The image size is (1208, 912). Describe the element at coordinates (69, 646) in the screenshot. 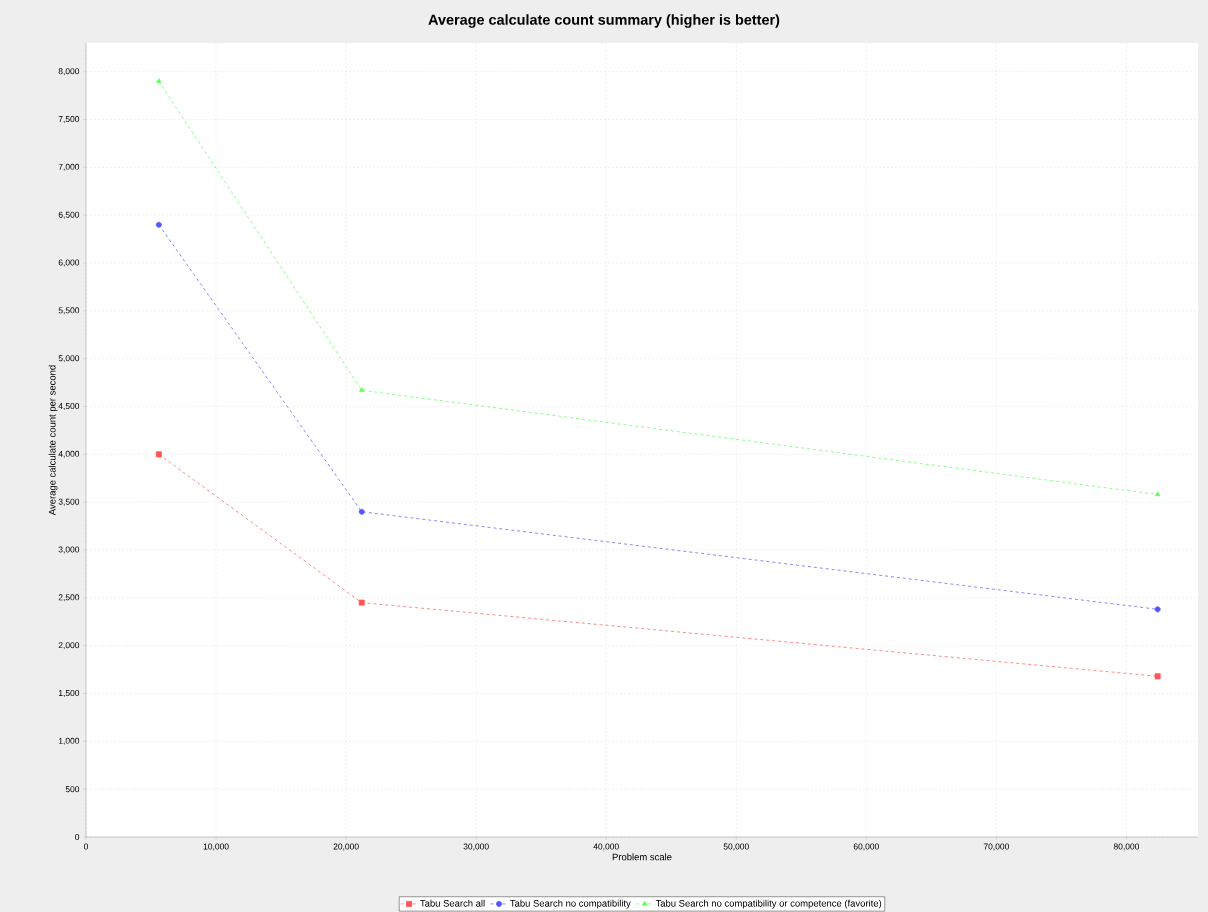

I see `y-tick-label: 2,000` at that location.